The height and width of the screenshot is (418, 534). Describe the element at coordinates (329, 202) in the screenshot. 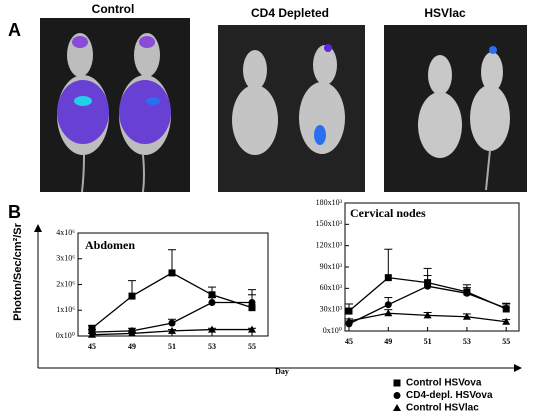

I see `y-tick-label: 180x10³` at that location.